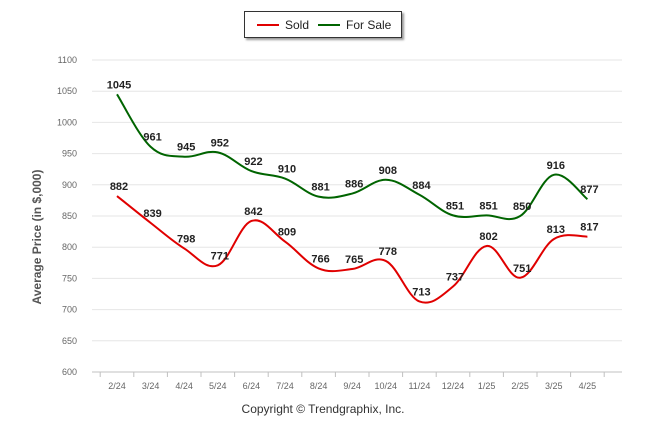 The height and width of the screenshot is (434, 646). Describe the element at coordinates (69, 310) in the screenshot. I see `y-tick-label: 700` at that location.